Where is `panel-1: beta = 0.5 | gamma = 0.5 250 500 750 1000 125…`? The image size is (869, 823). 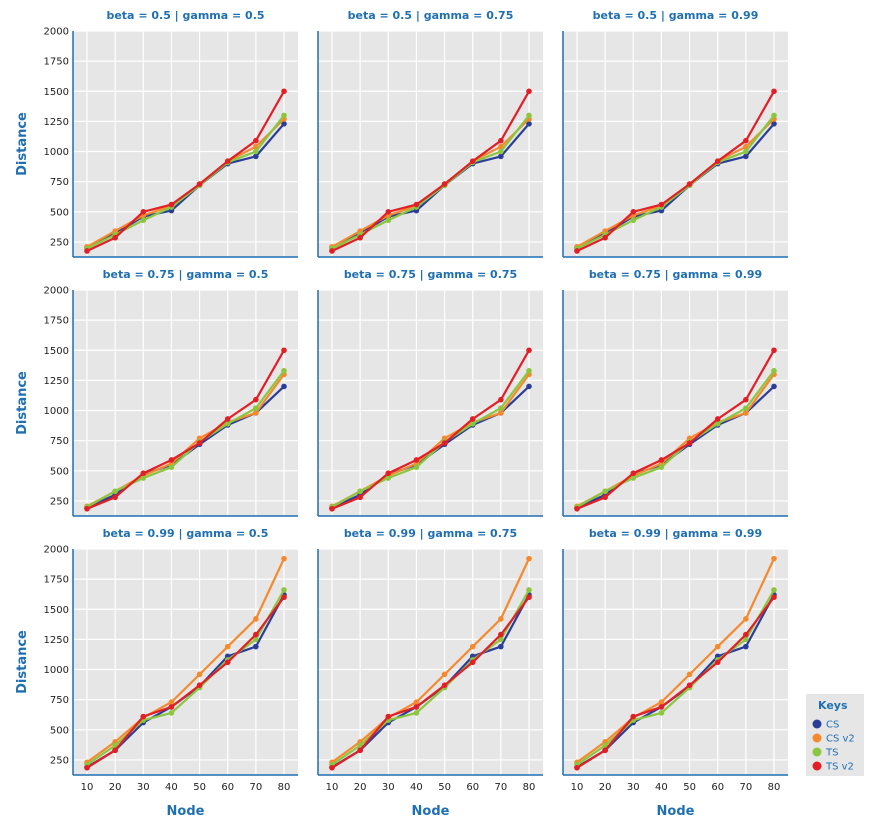
panel-1: beta = 0.5 | gamma = 0.5 250 500 750 1000 125… is located at coordinates (171, 133).